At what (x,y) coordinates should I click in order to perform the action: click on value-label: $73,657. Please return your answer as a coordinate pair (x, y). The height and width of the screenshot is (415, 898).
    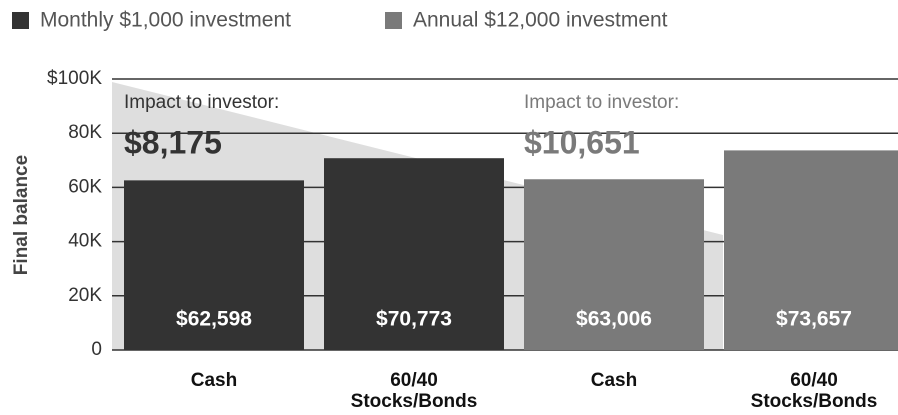
    Looking at the image, I should click on (814, 319).